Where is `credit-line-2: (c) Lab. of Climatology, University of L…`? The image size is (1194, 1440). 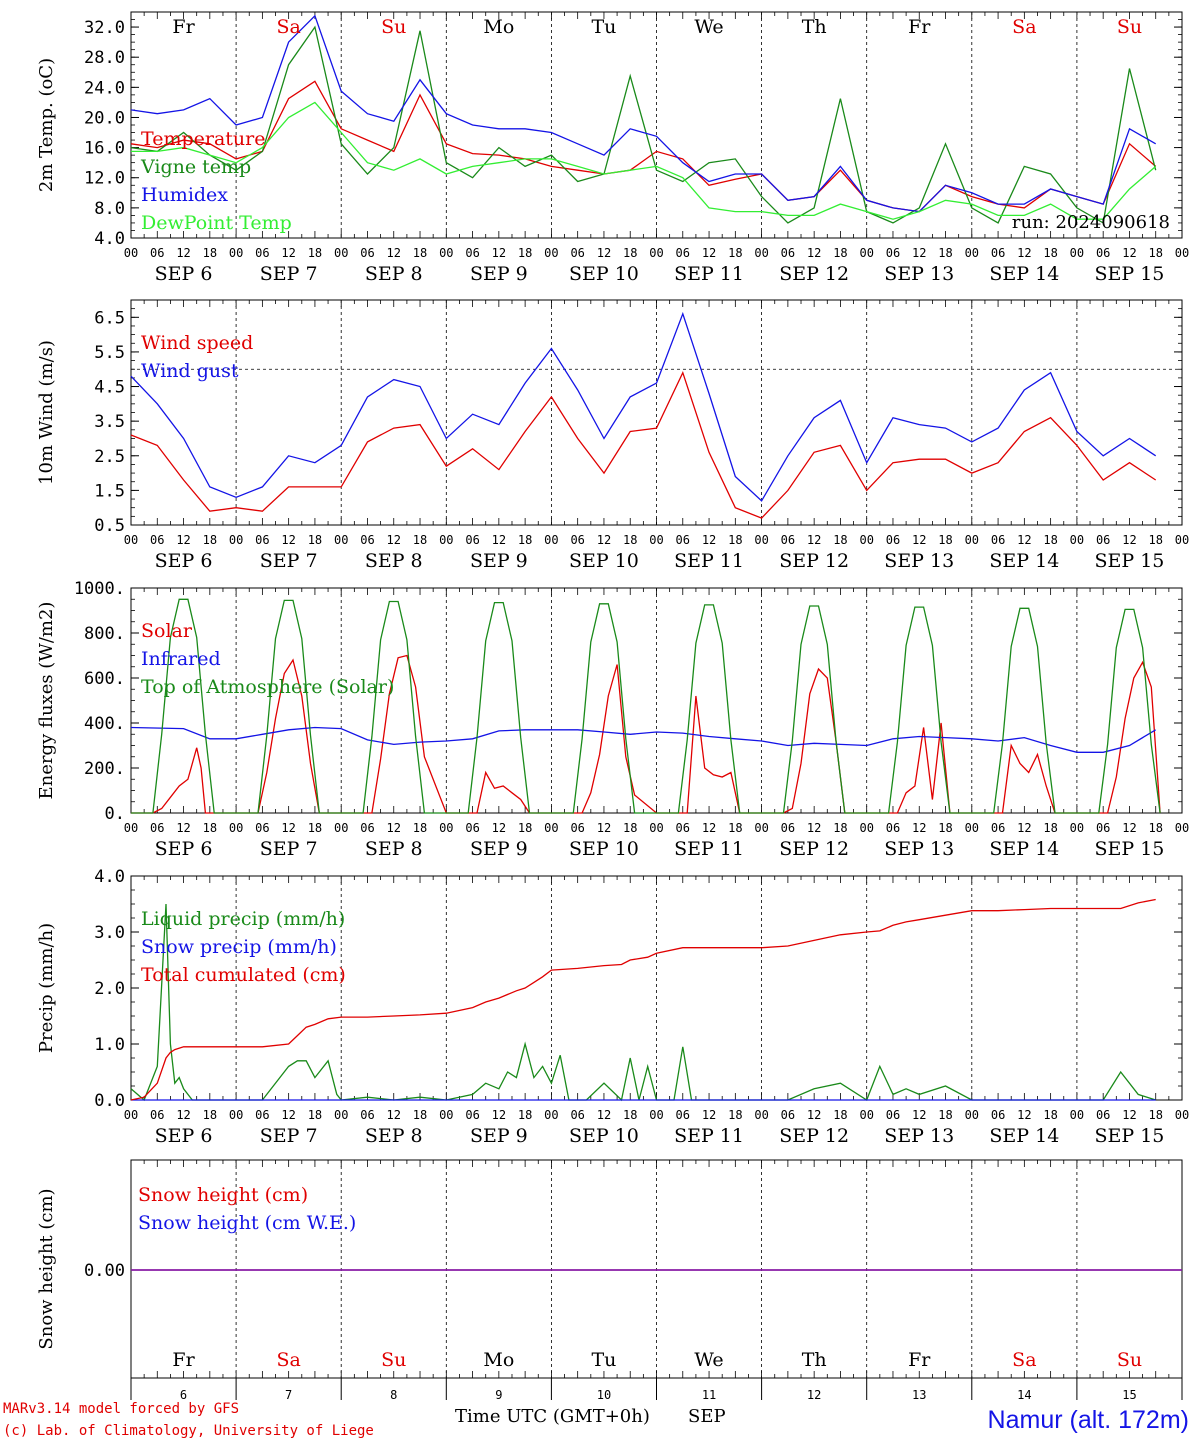 credit-line-2: (c) Lab. of Climatology, University of L… is located at coordinates (188, 1431).